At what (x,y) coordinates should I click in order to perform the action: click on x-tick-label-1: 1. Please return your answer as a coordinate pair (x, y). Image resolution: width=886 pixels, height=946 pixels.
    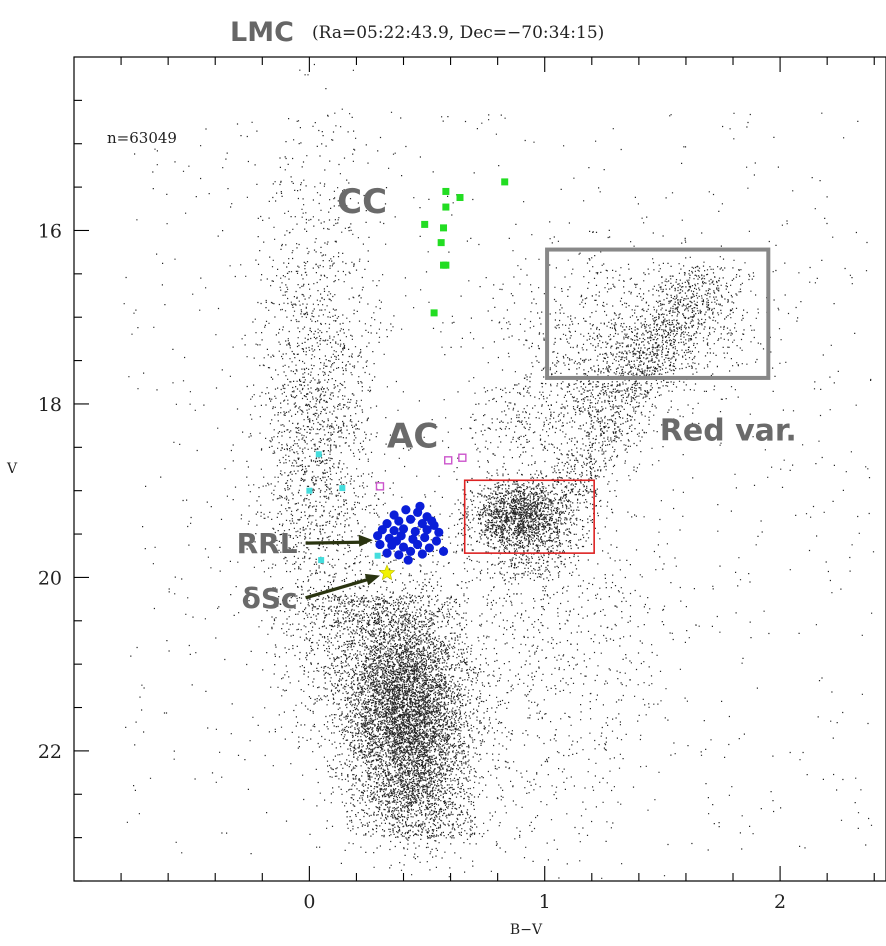
    Looking at the image, I should click on (545, 902).